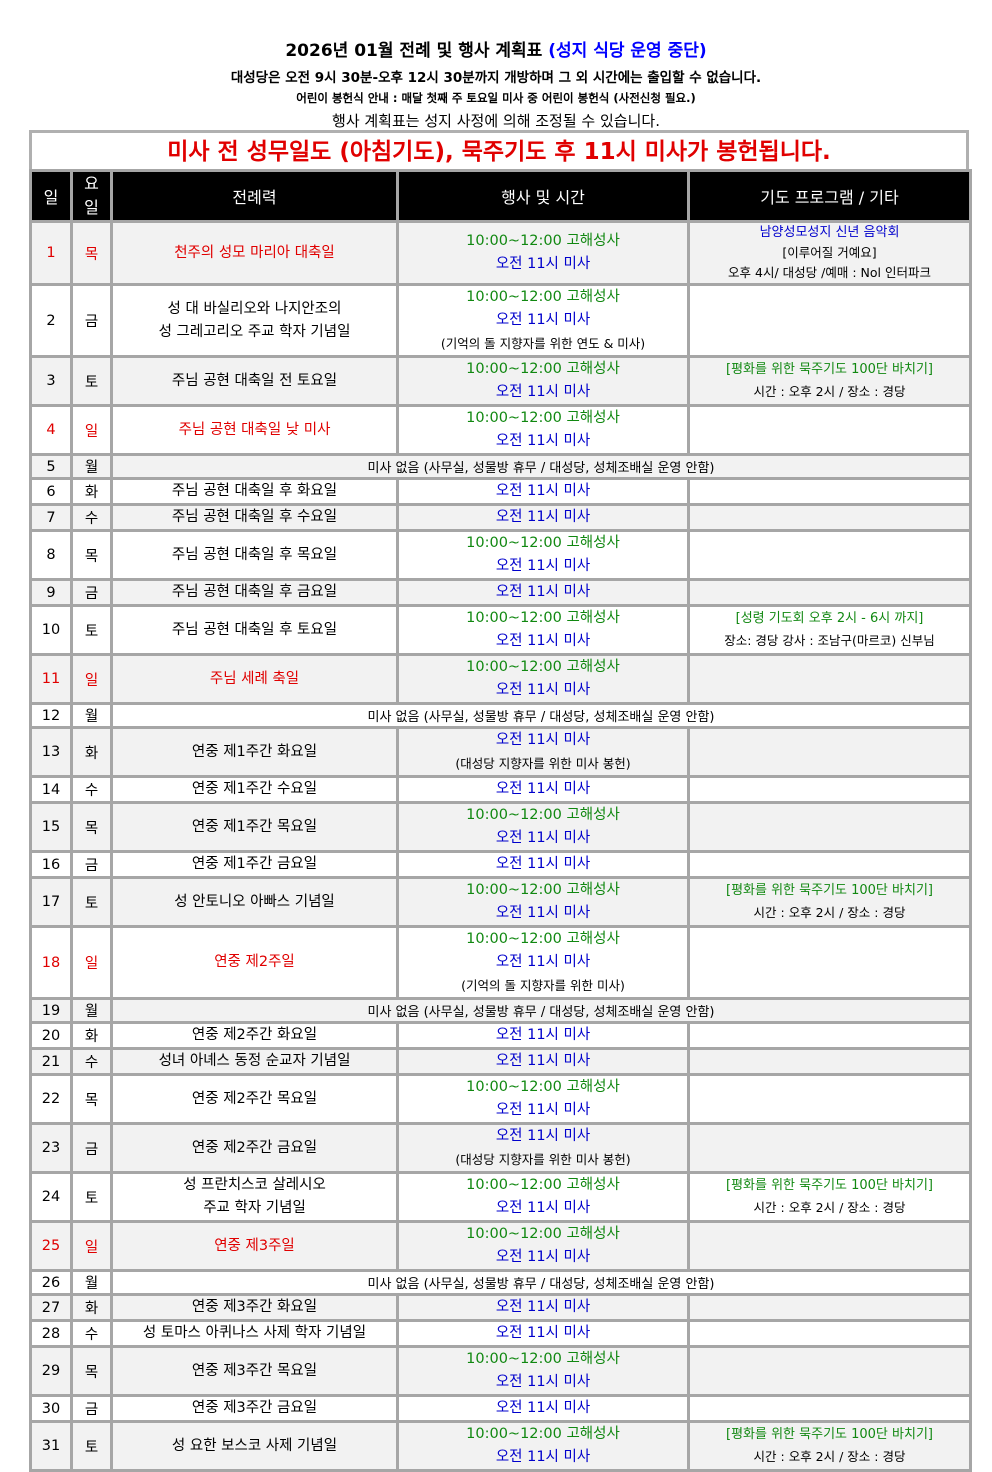 Image resolution: width=992 pixels, height=1472 pixels. I want to click on table-row: 21 수 성녀 아녜스 동정 순교자 기념일 오전 11시 미사, so click(500, 1061).